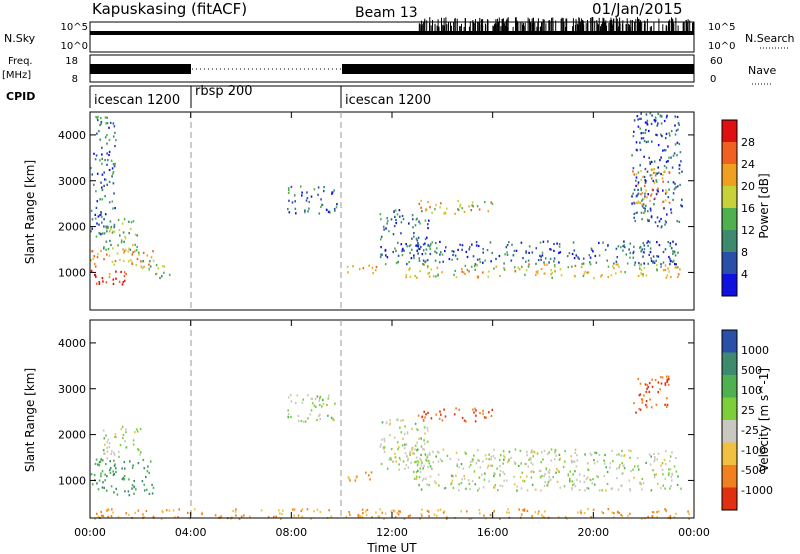 Image resolution: width=800 pixels, height=554 pixels. I want to click on x-tick-label: 00:00, so click(90, 532).